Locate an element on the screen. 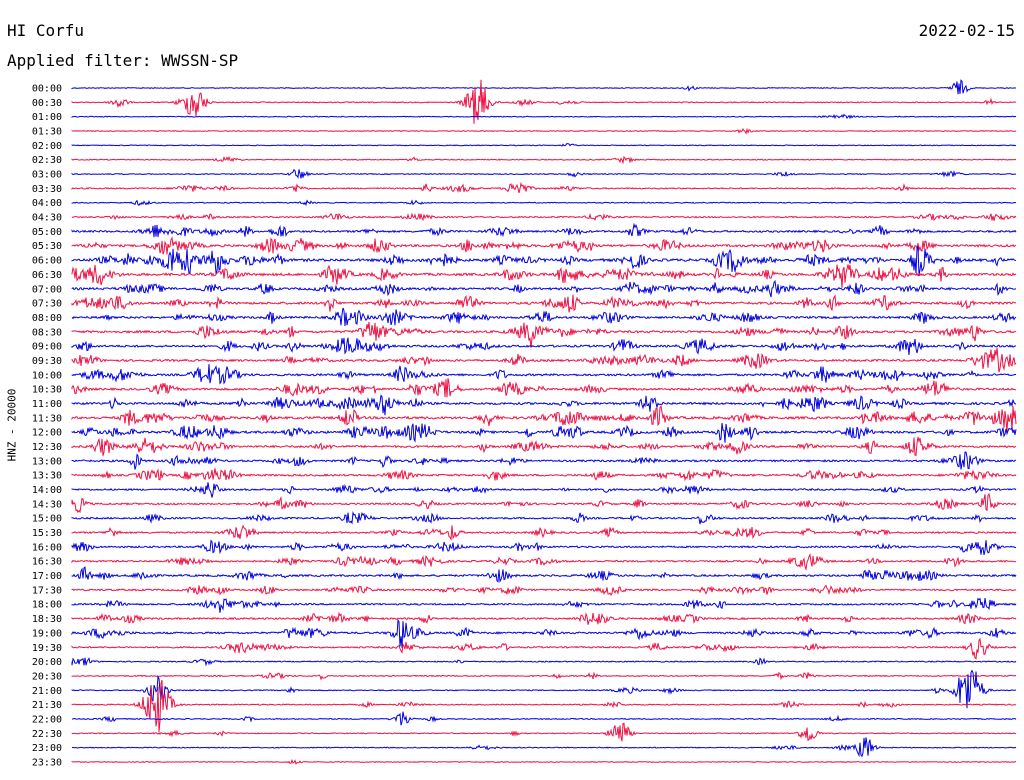 The width and height of the screenshot is (1024, 780). trace-time-label: 05:30 is located at coordinates (47, 246).